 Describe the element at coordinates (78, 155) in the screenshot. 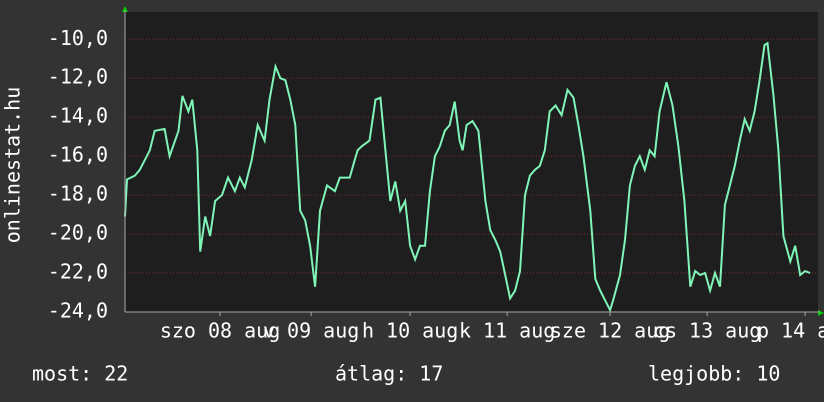

I see `y-tick-label: -16,0` at that location.